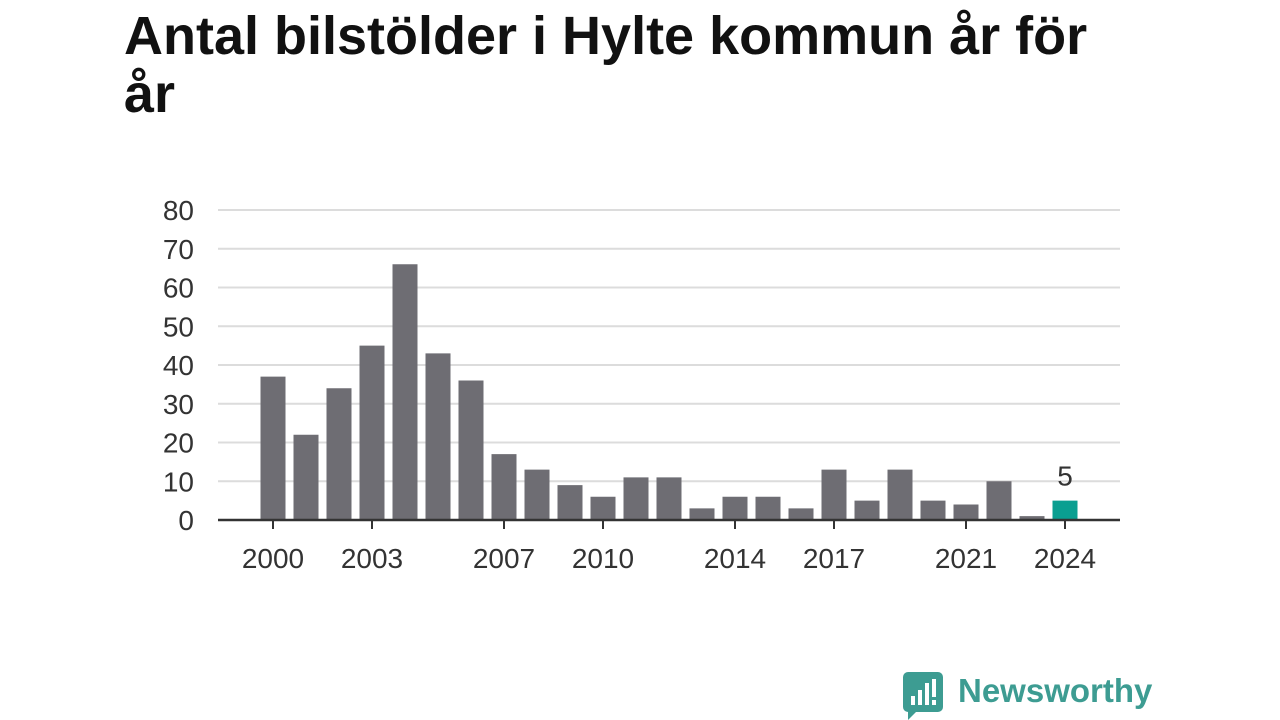 The image size is (1280, 720). Describe the element at coordinates (735, 558) in the screenshot. I see `x-tick-label-2014: 2014` at that location.